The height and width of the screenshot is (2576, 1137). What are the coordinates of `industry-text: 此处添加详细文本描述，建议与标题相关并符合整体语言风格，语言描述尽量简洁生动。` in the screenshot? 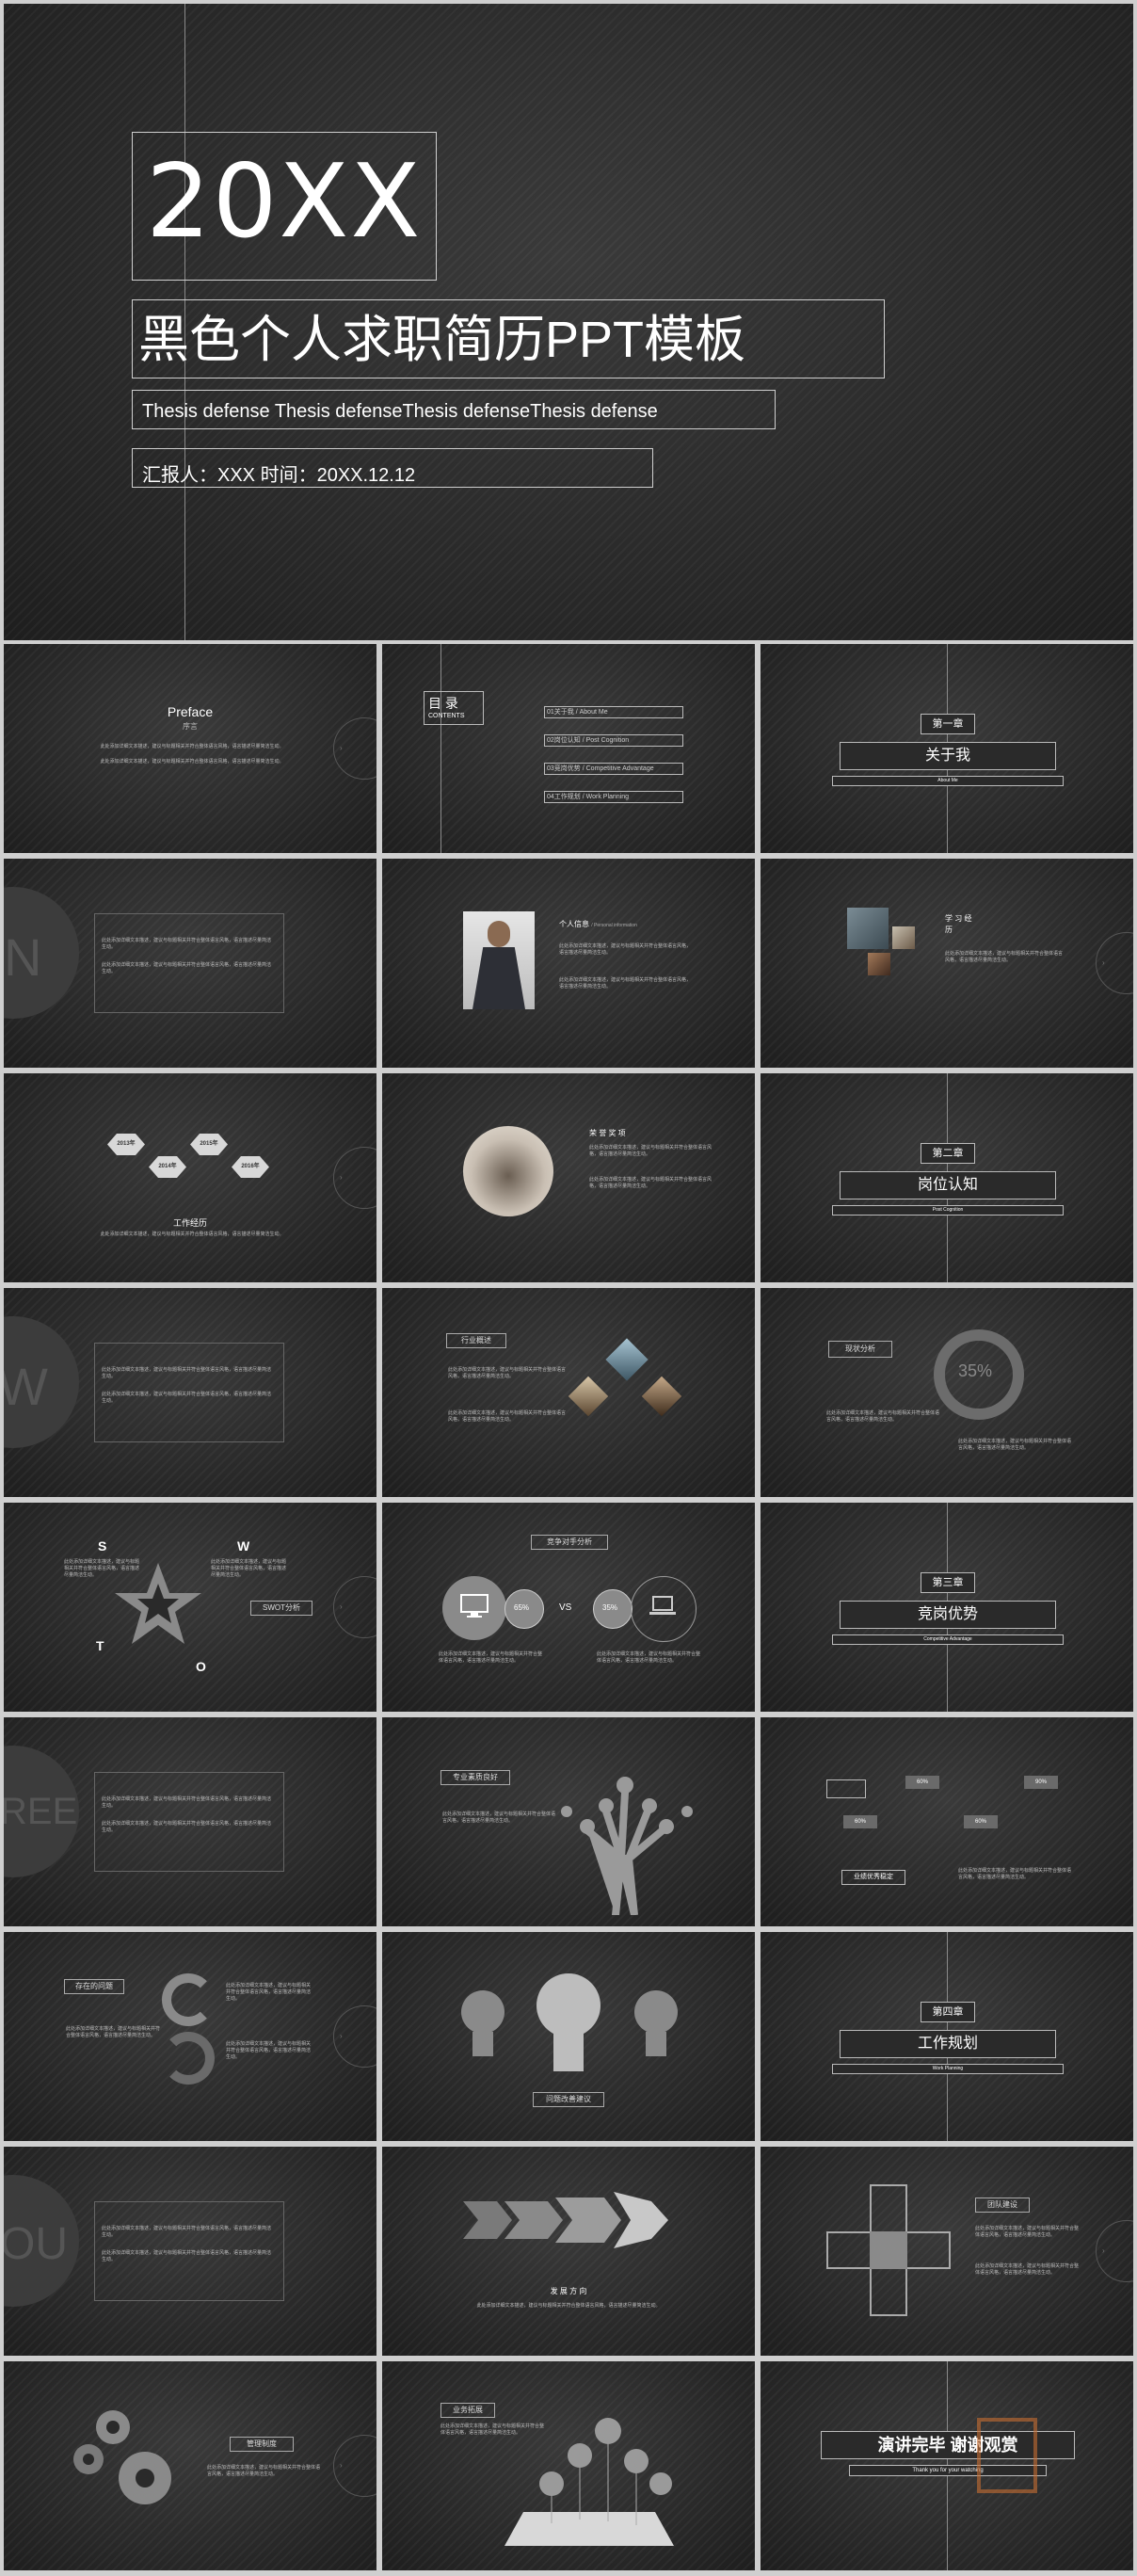 It's located at (508, 1373).